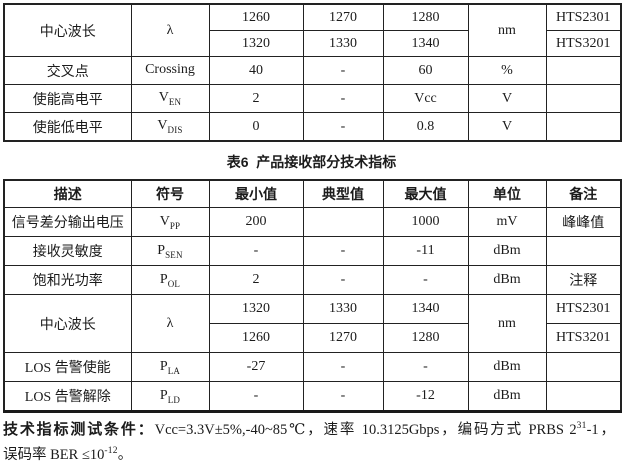 The width and height of the screenshot is (625, 466). I want to click on row-los-deassert: LOS 告警解除 PLD - - -12 dBm, so click(312, 396).